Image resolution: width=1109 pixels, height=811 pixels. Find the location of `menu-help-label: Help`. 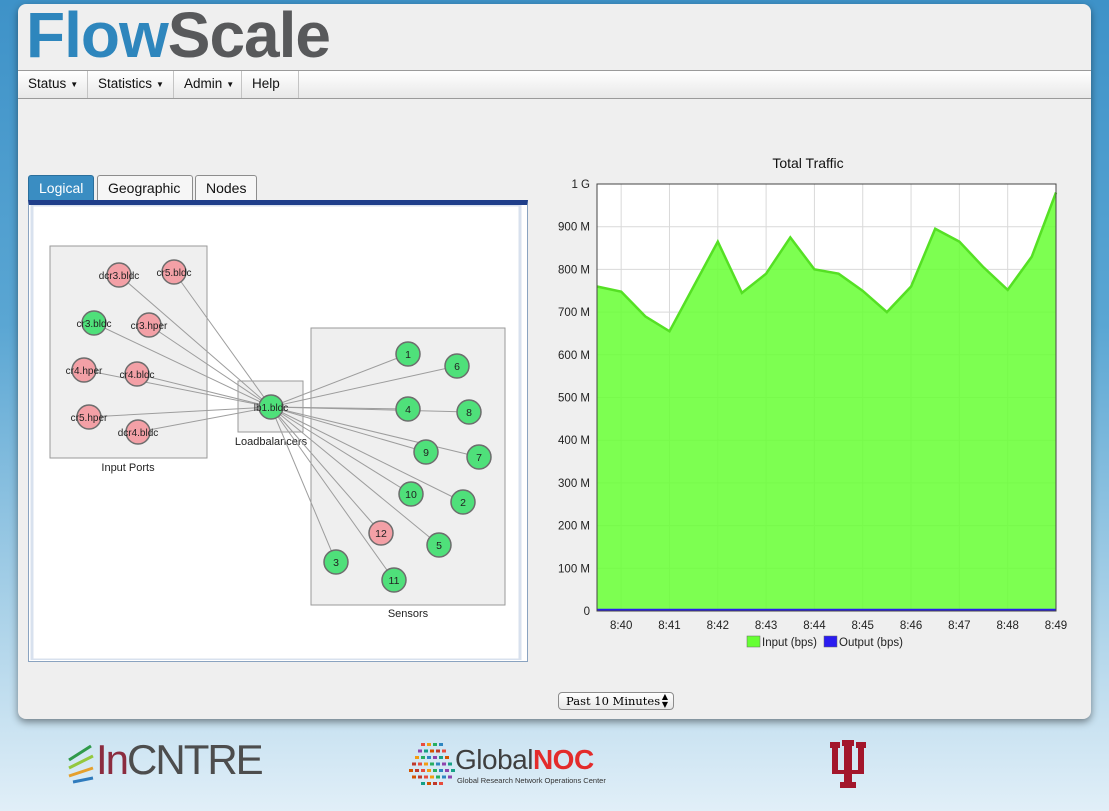

menu-help-label: Help is located at coordinates (266, 83).